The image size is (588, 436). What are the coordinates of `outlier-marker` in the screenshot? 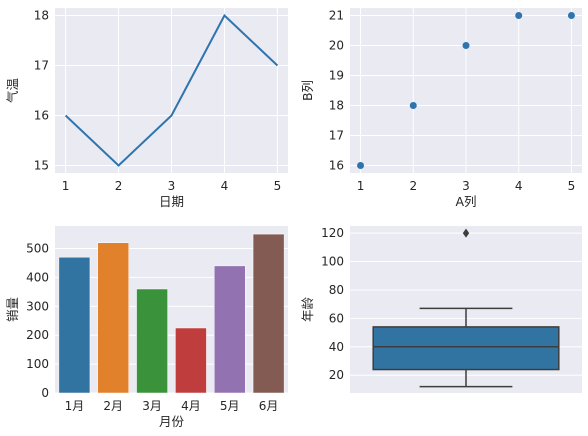 It's located at (466, 233).